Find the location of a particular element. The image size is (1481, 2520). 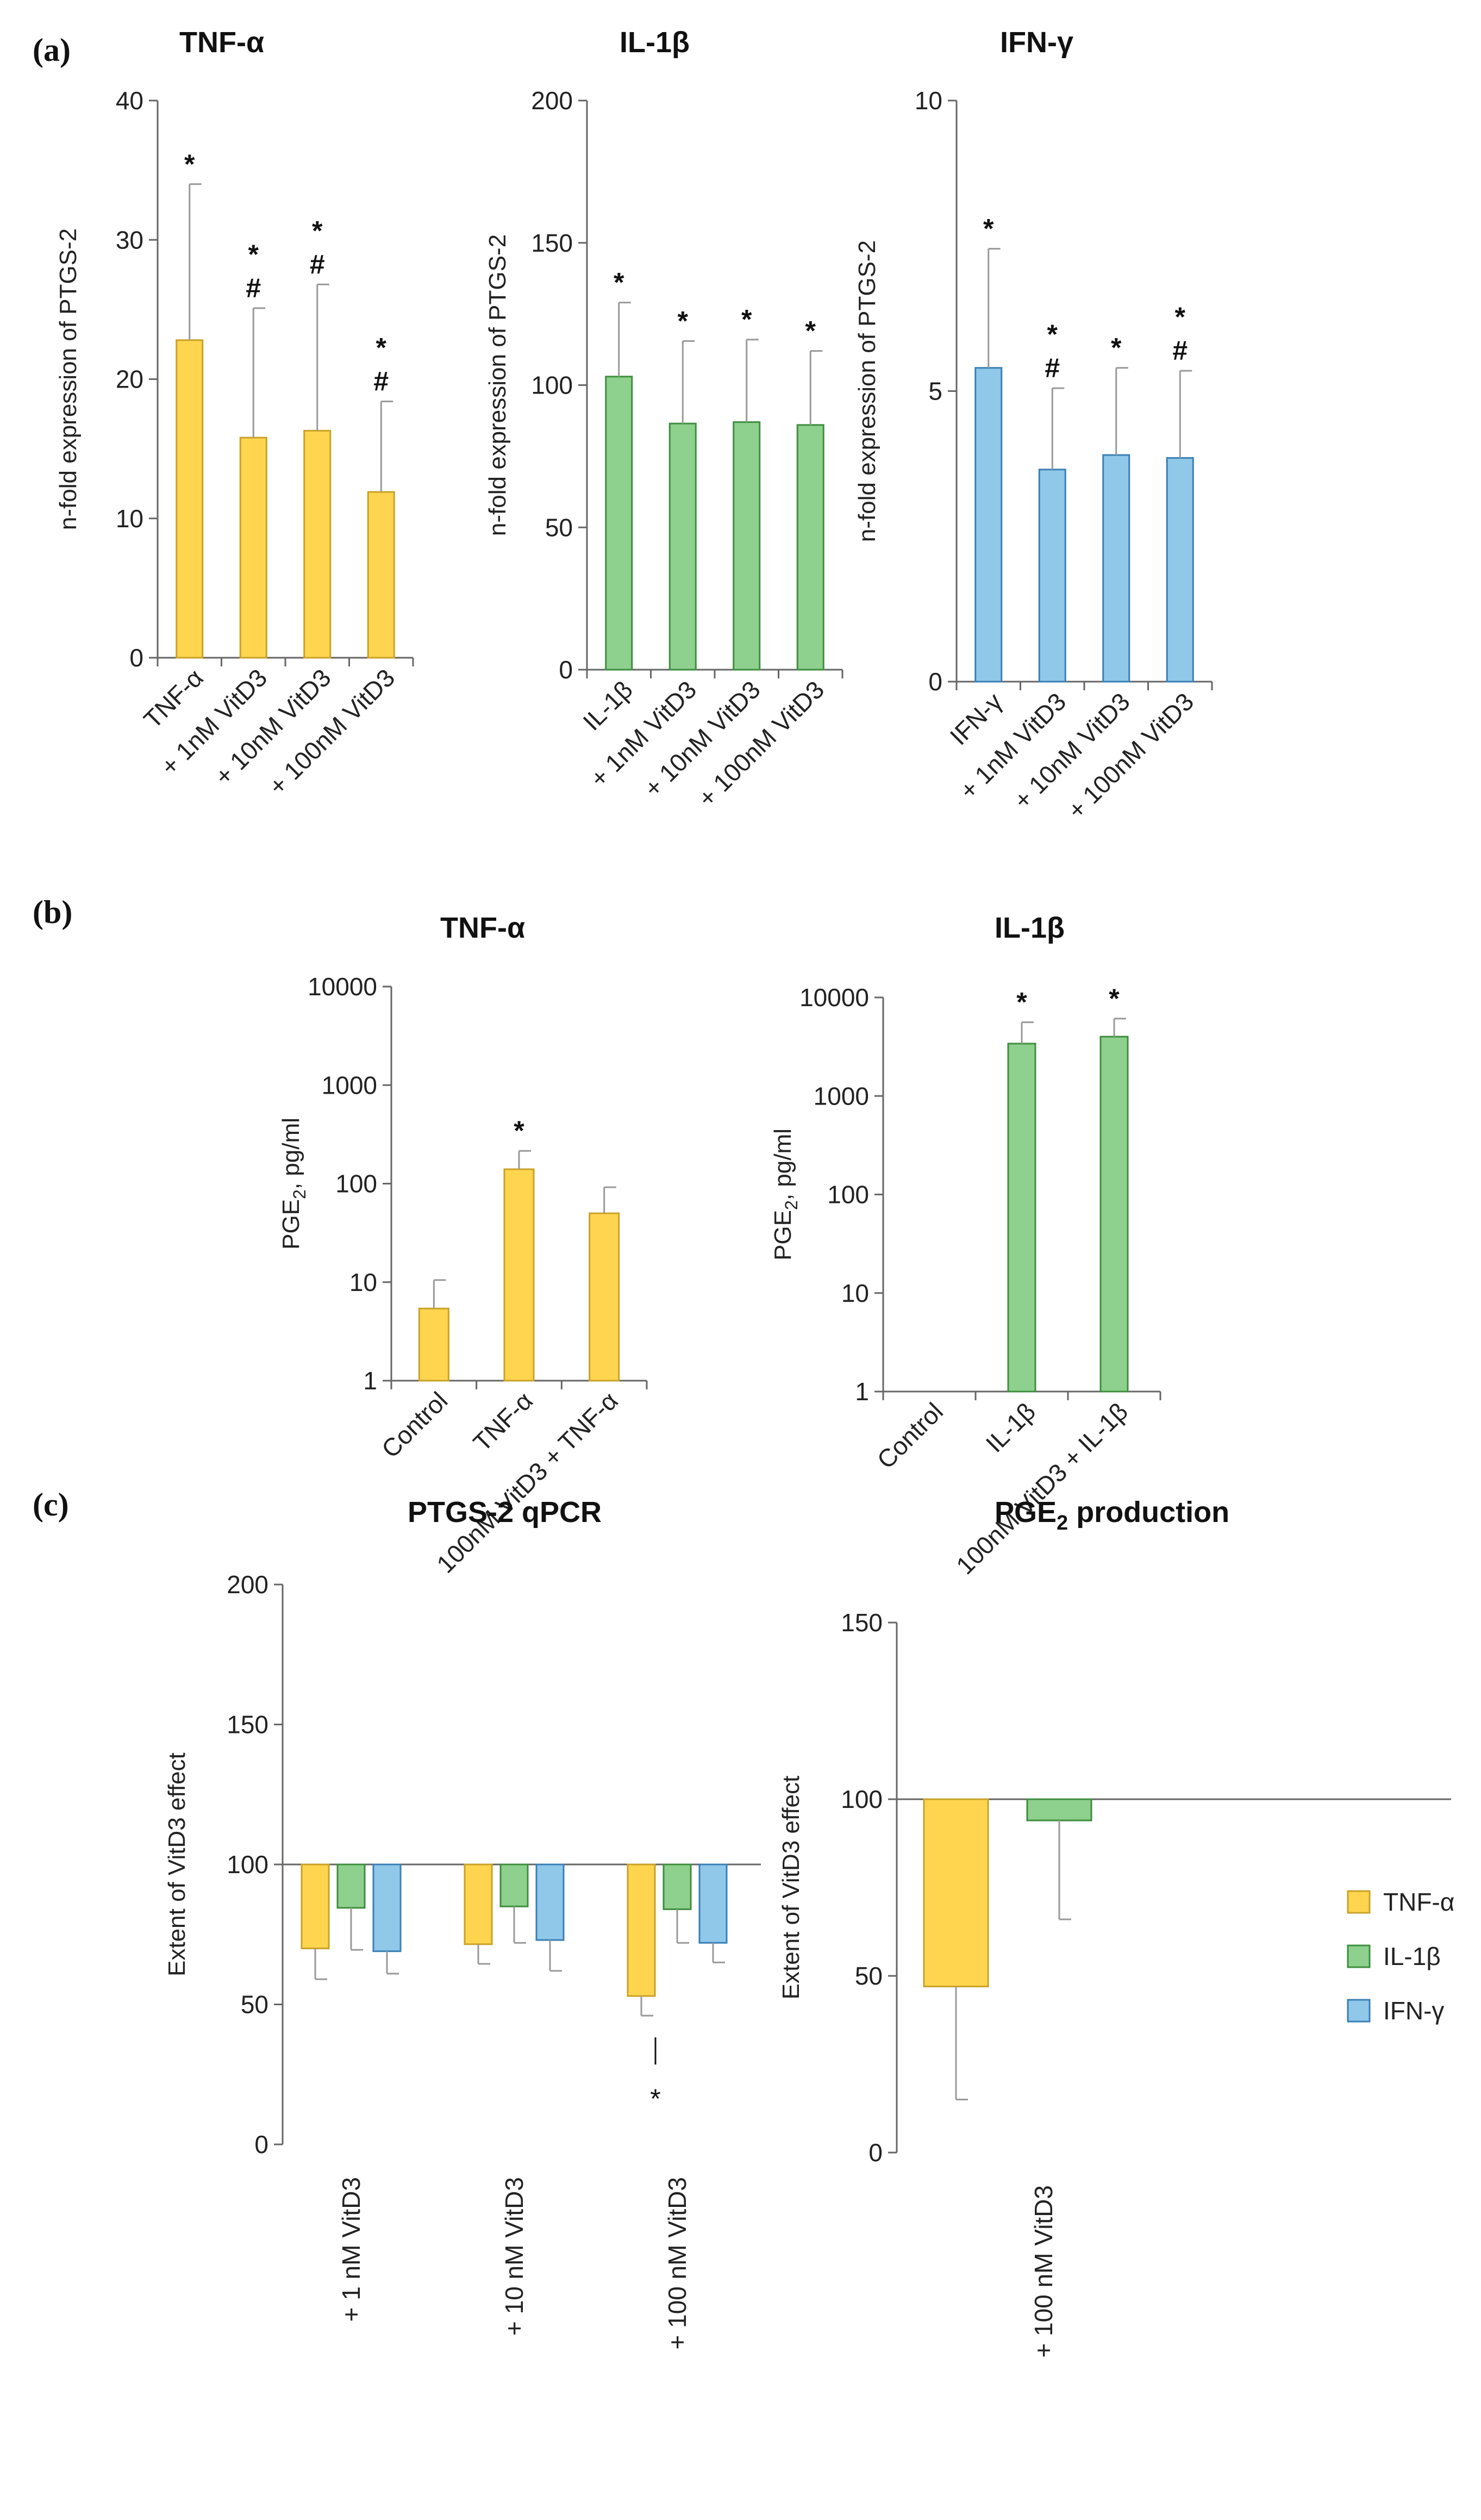

chart-title: TNF-α is located at coordinates (482, 928).